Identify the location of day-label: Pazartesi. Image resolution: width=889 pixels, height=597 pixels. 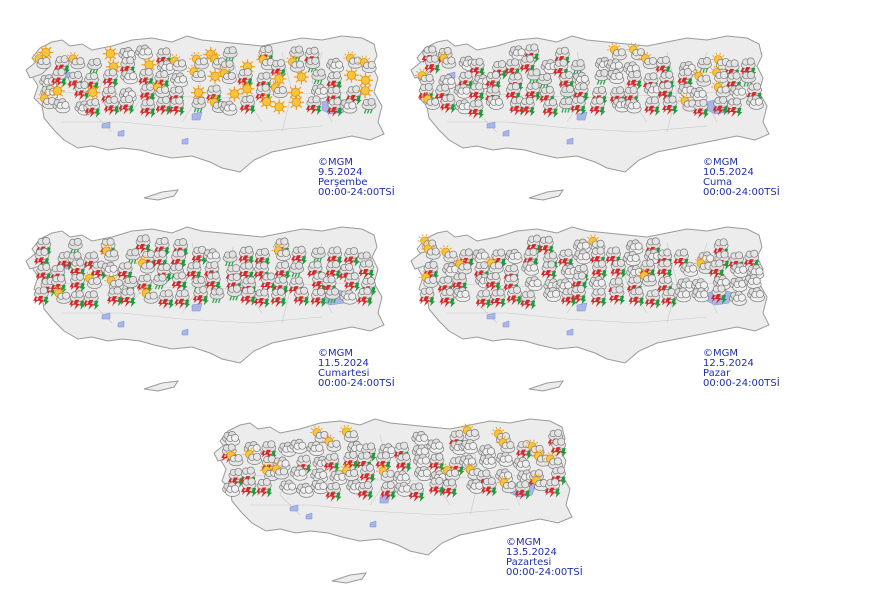
(529, 562).